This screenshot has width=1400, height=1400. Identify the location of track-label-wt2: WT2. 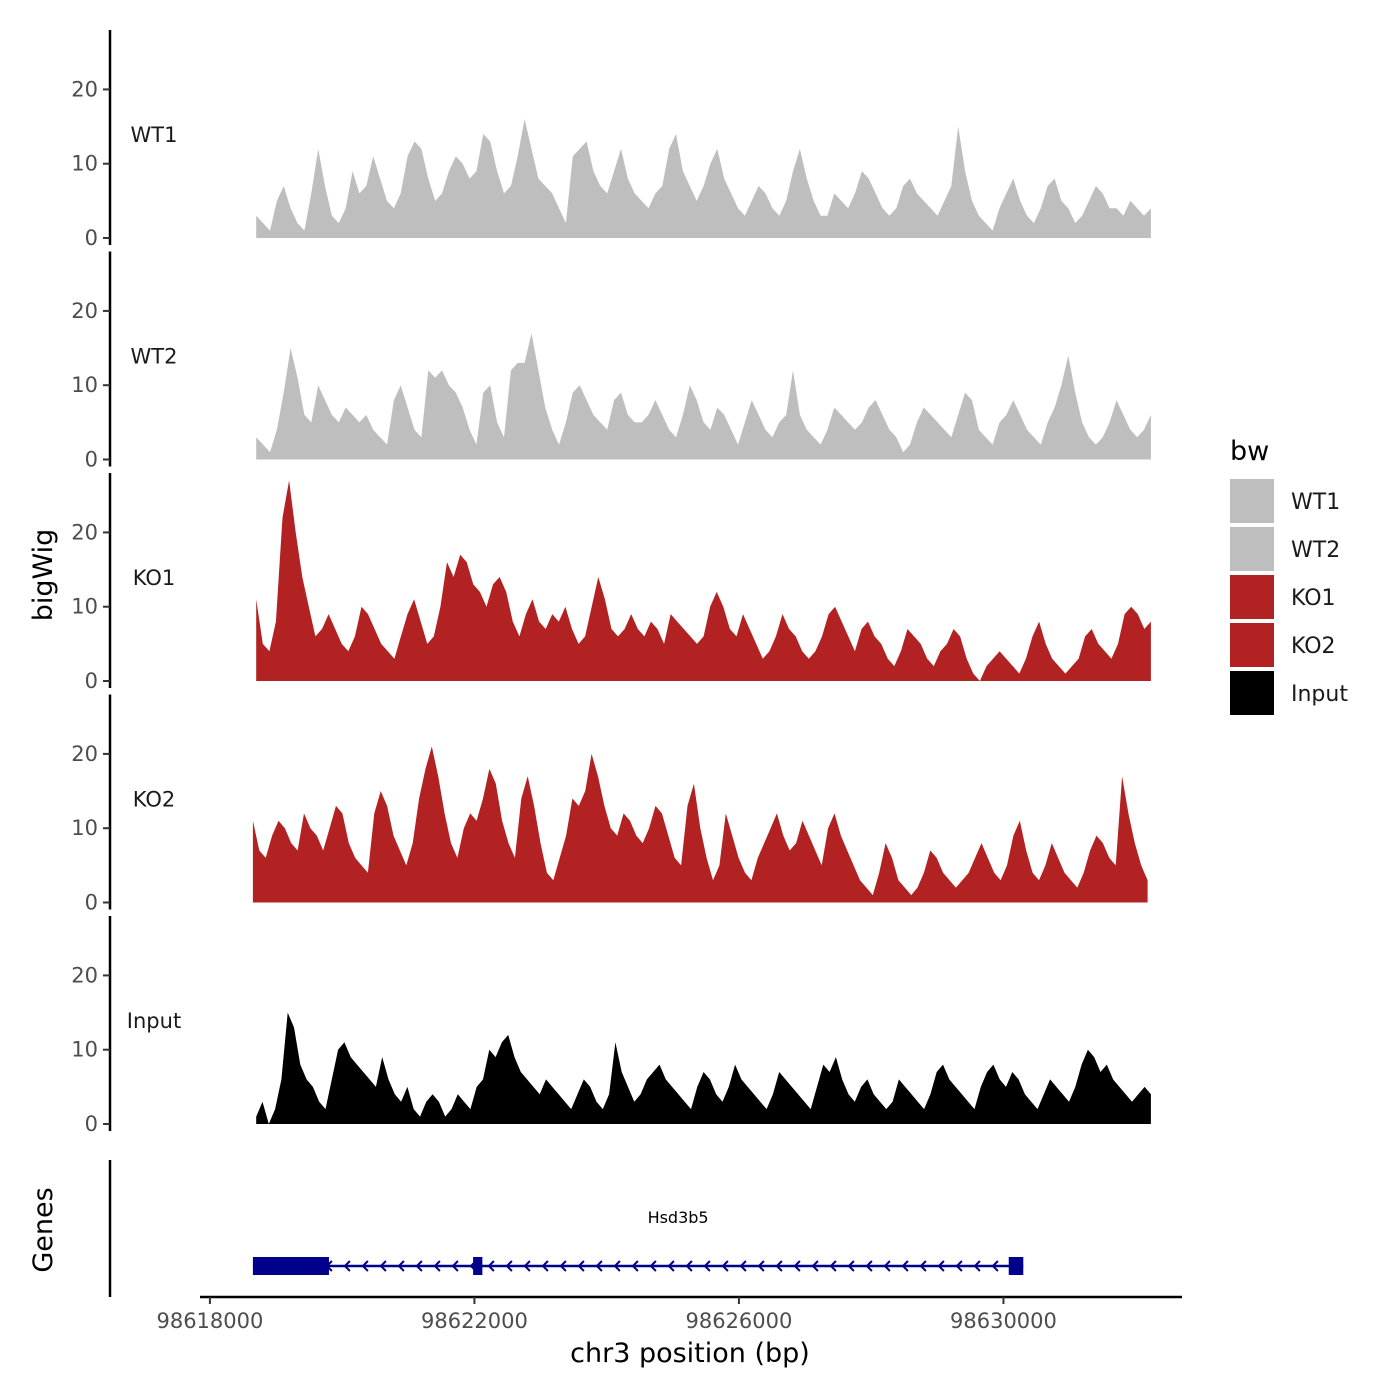
(154, 357).